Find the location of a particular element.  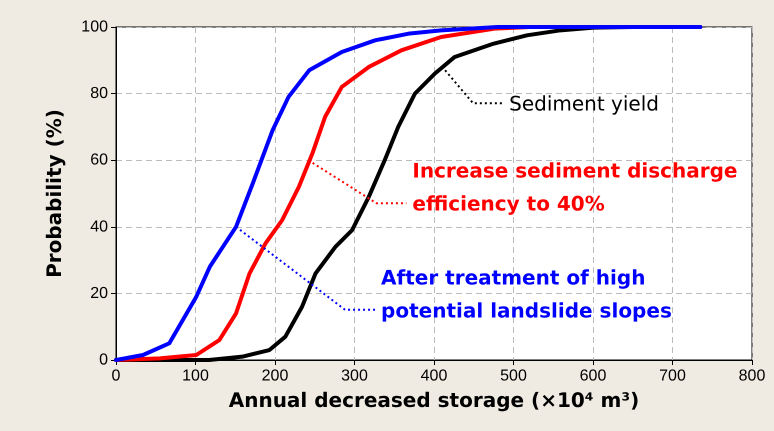

x-tick-label: 600 is located at coordinates (593, 376).